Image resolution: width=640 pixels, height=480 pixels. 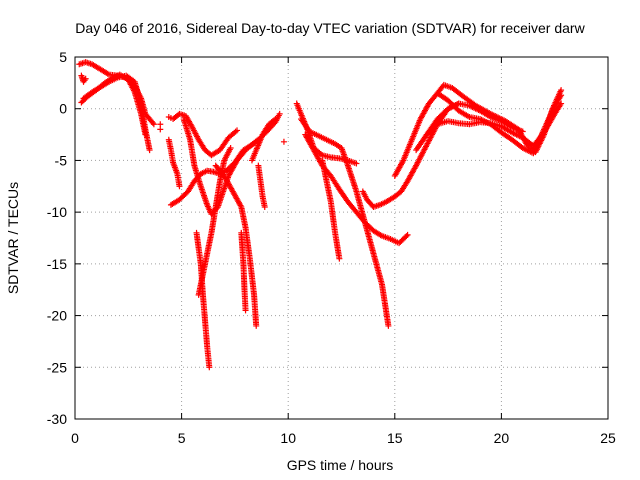 I want to click on y-tick-label: -15, so click(x=57, y=264).